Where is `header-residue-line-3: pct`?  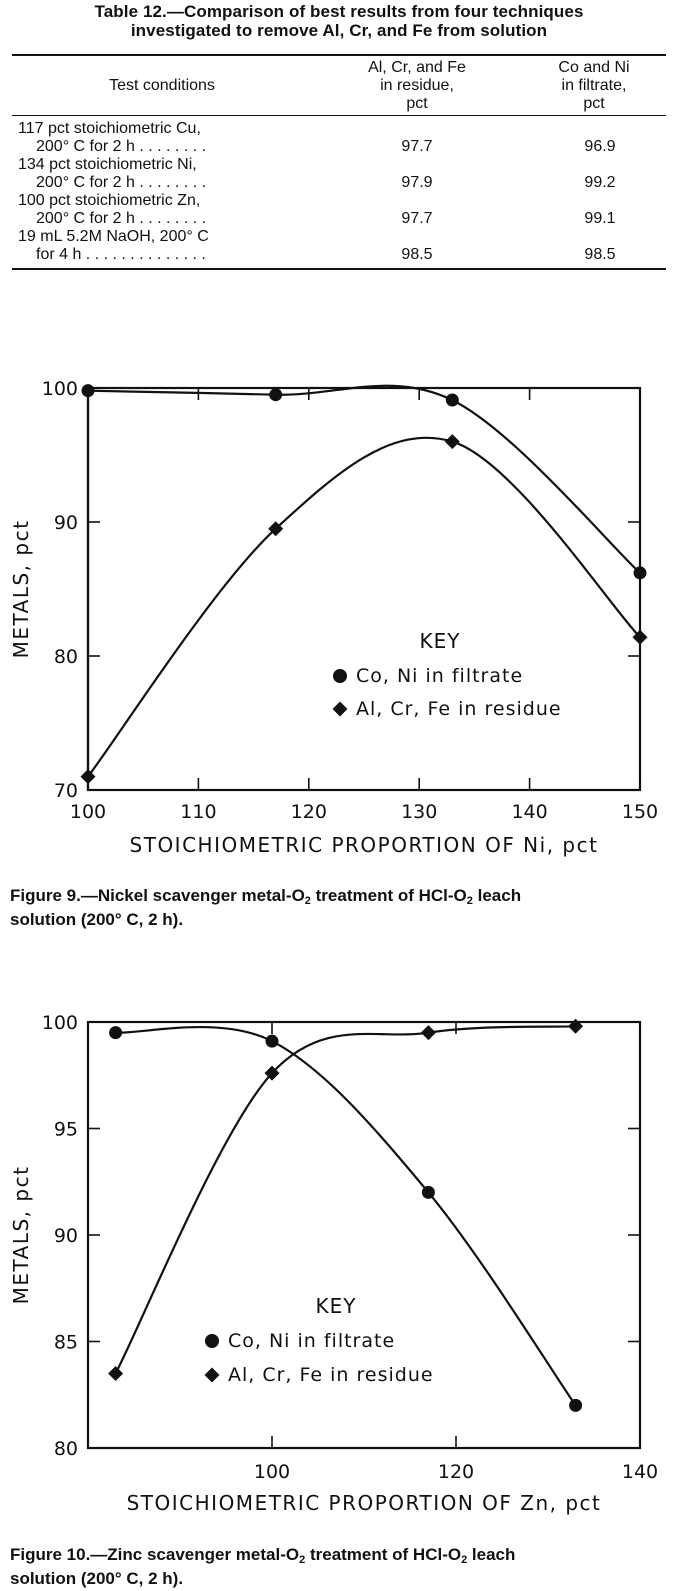 header-residue-line-3: pct is located at coordinates (417, 103).